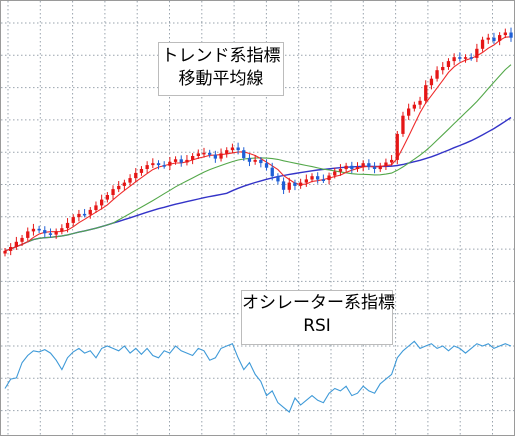 The width and height of the screenshot is (515, 436). I want to click on trend-indicator-label: トレンド系指標 移動平均線, so click(221, 69).